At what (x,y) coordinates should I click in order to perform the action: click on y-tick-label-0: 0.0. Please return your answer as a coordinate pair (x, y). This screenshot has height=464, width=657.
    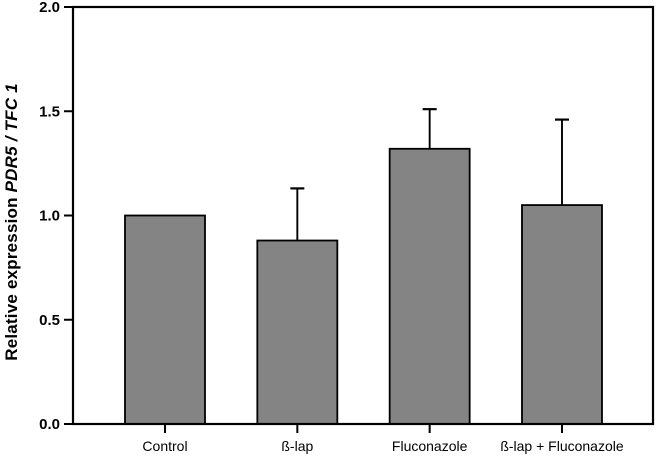
    Looking at the image, I should click on (49, 424).